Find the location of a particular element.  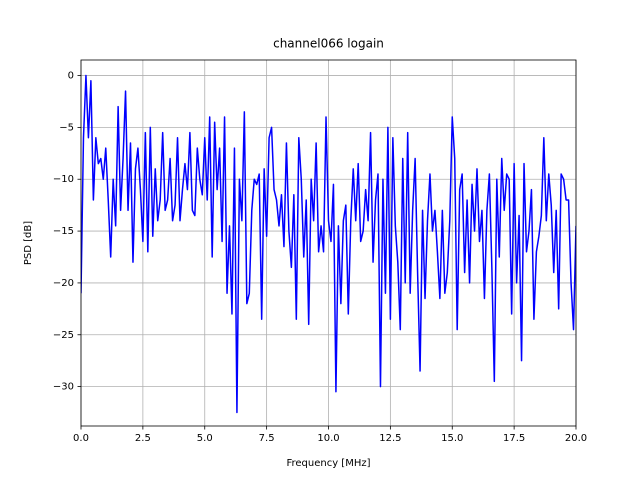

chart-title: channel066 logain is located at coordinates (328, 44).